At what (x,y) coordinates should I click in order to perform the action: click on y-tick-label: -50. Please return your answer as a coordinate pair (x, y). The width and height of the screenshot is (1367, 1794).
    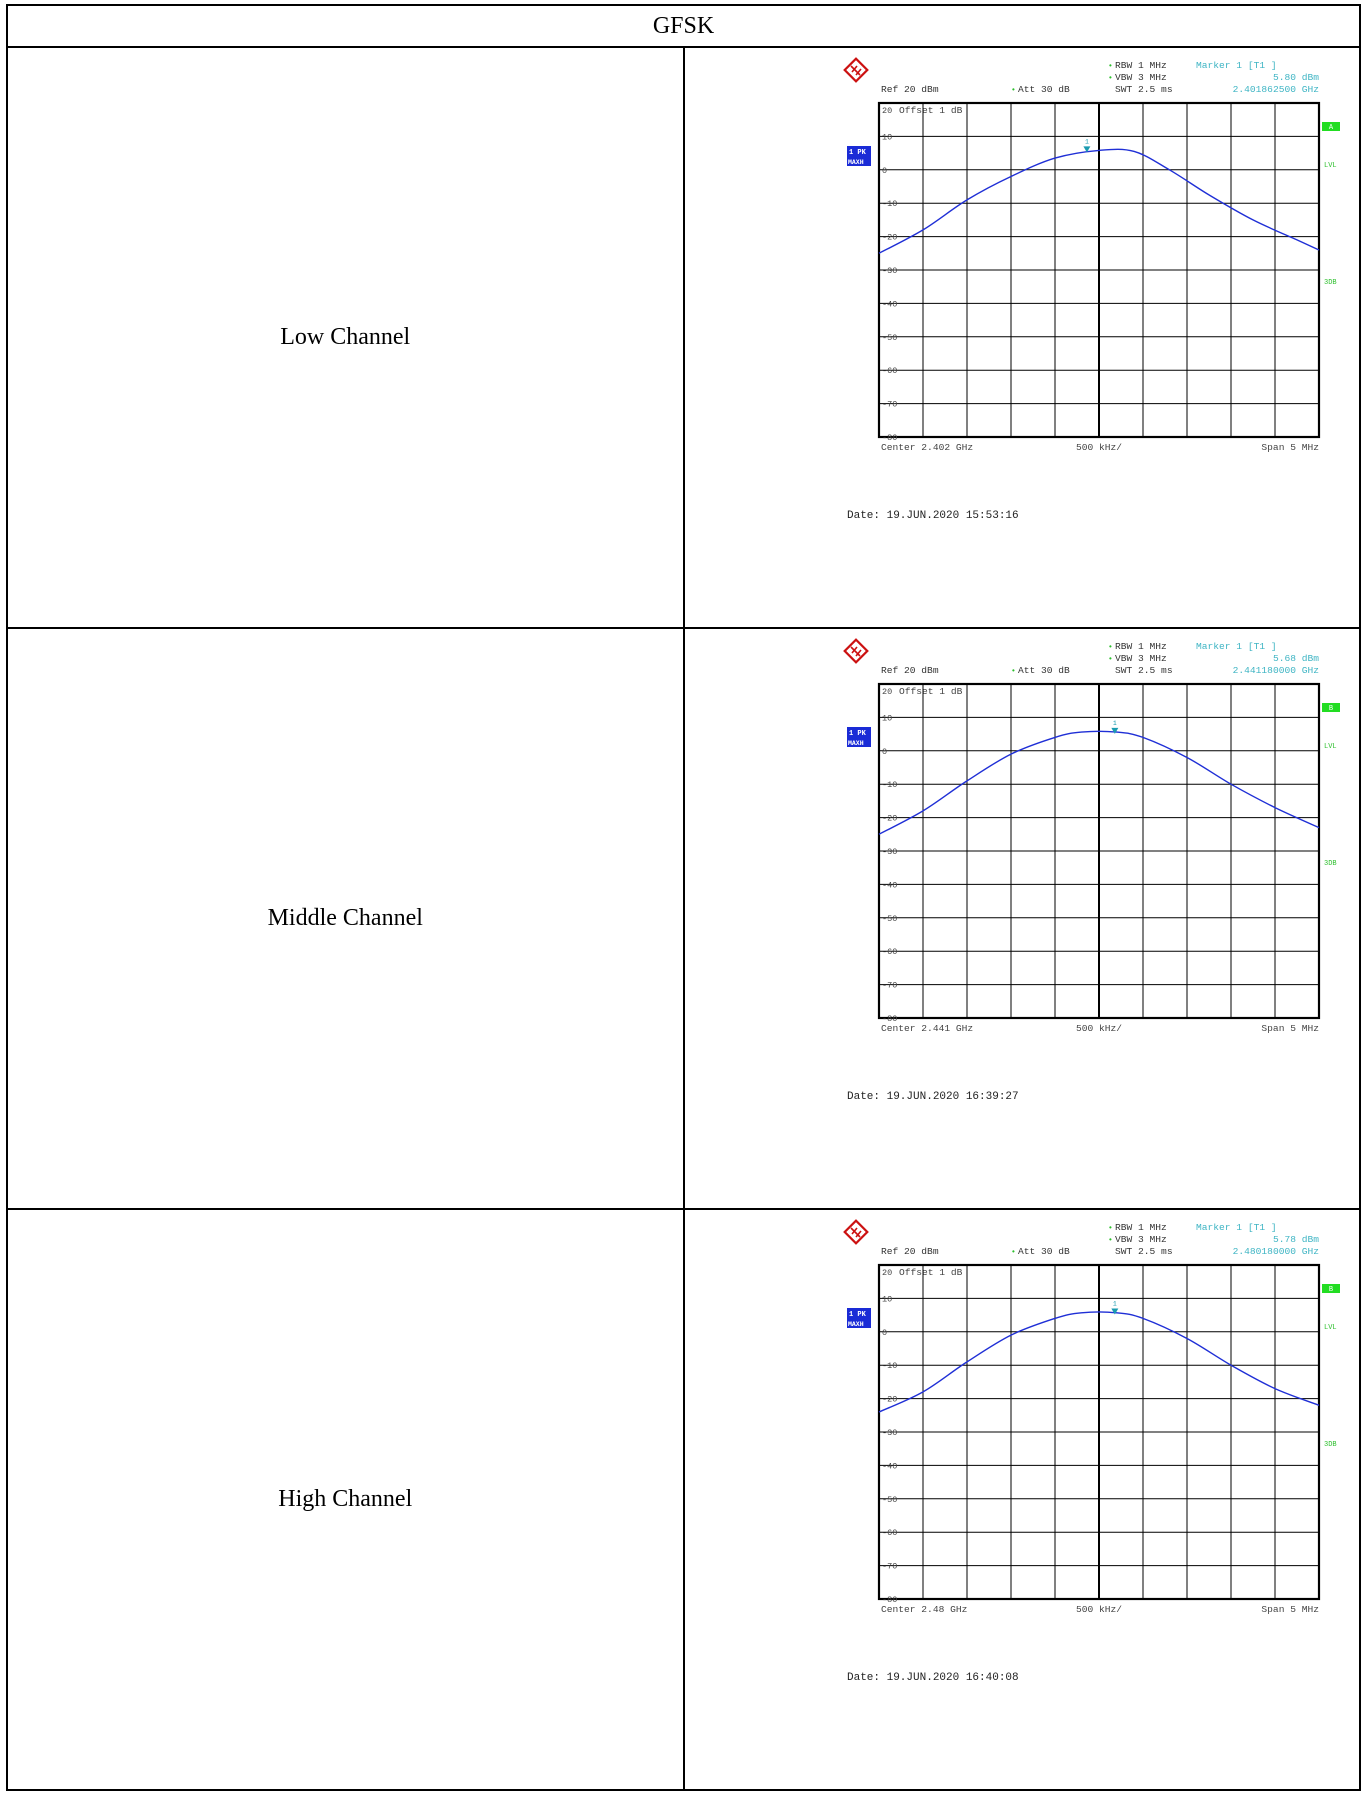
    Looking at the image, I should click on (889, 1500).